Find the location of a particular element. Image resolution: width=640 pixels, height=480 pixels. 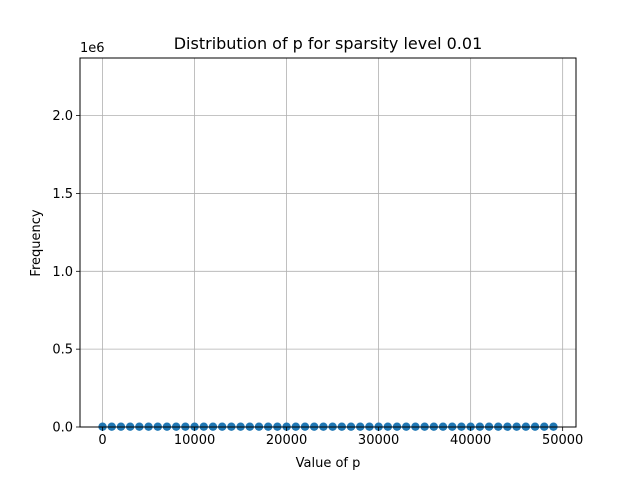

x-axis-ticks: 0 10000 20000 30000 40000 50000 is located at coordinates (340, 437).